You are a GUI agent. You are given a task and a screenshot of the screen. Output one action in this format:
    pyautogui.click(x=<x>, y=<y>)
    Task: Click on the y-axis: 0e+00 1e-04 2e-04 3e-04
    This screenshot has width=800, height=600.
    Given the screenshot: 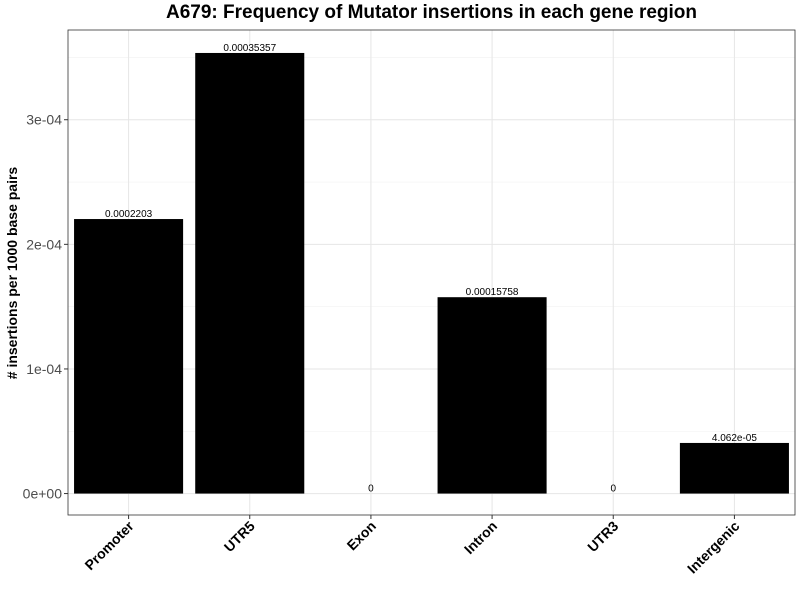 What is the action you would take?
    pyautogui.click(x=45, y=307)
    